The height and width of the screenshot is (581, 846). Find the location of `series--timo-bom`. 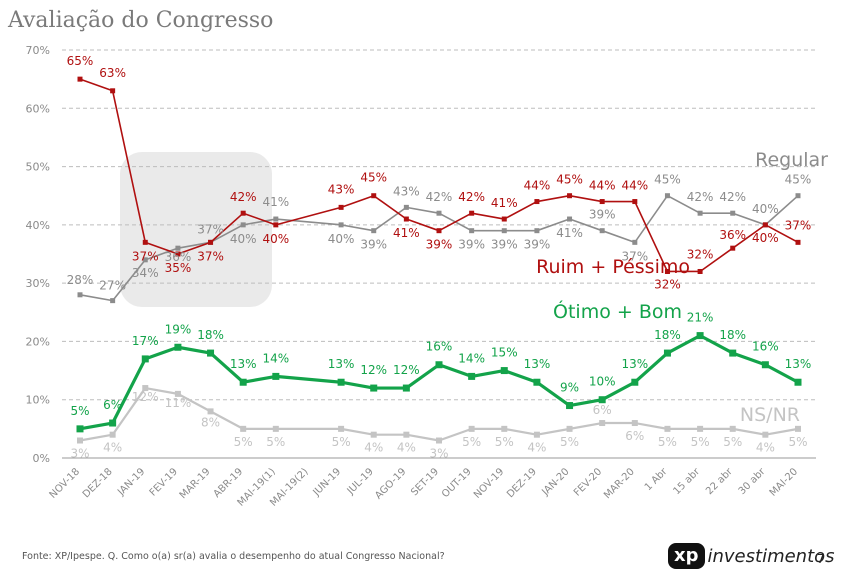

series--timo-bom is located at coordinates (439, 382).